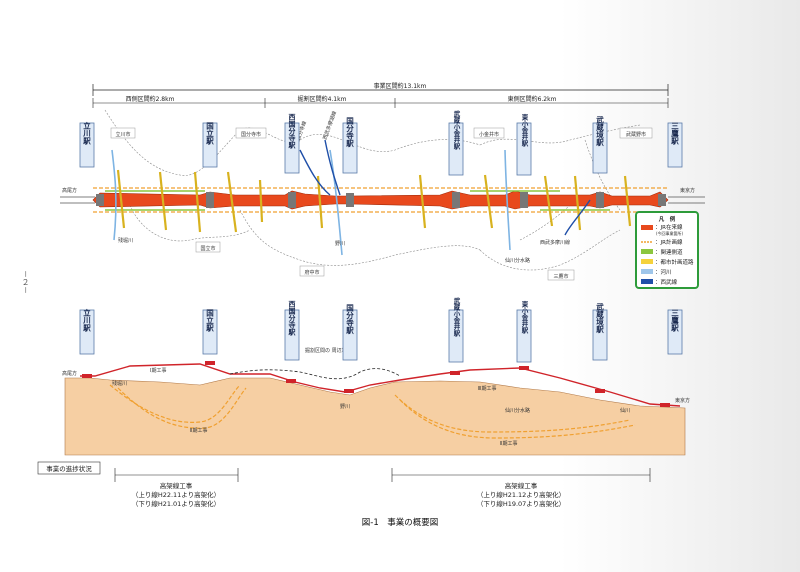 This screenshot has width=800, height=572. Describe the element at coordinates (207, 248) in the screenshot. I see `city-kunitachi: 国立市` at that location.